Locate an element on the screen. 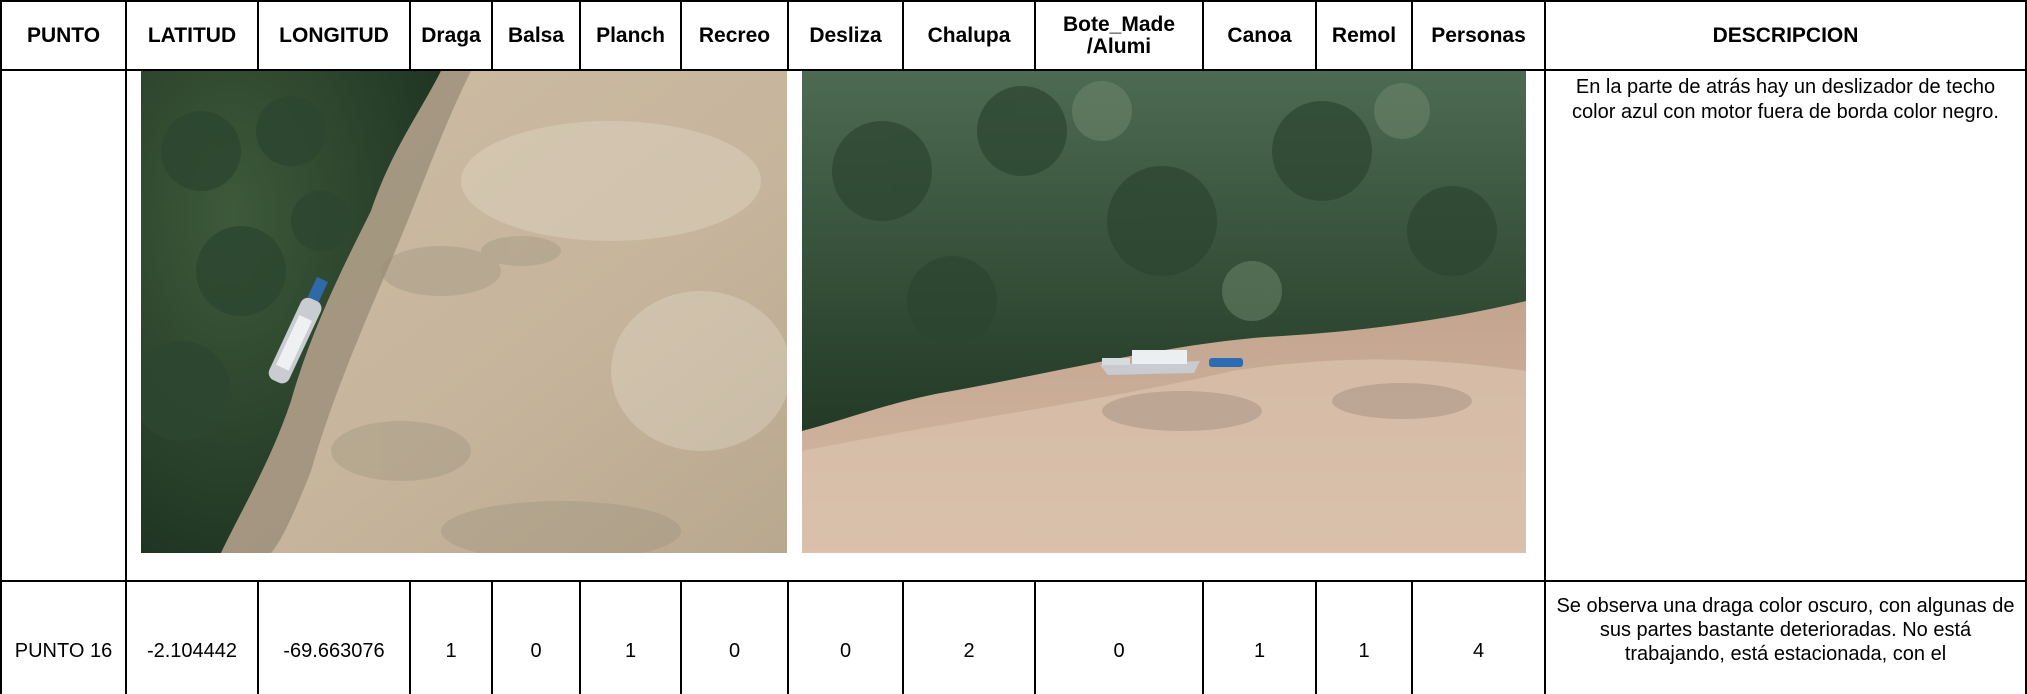 The height and width of the screenshot is (694, 2027). header-cell-text: LONGITUD is located at coordinates (334, 35).